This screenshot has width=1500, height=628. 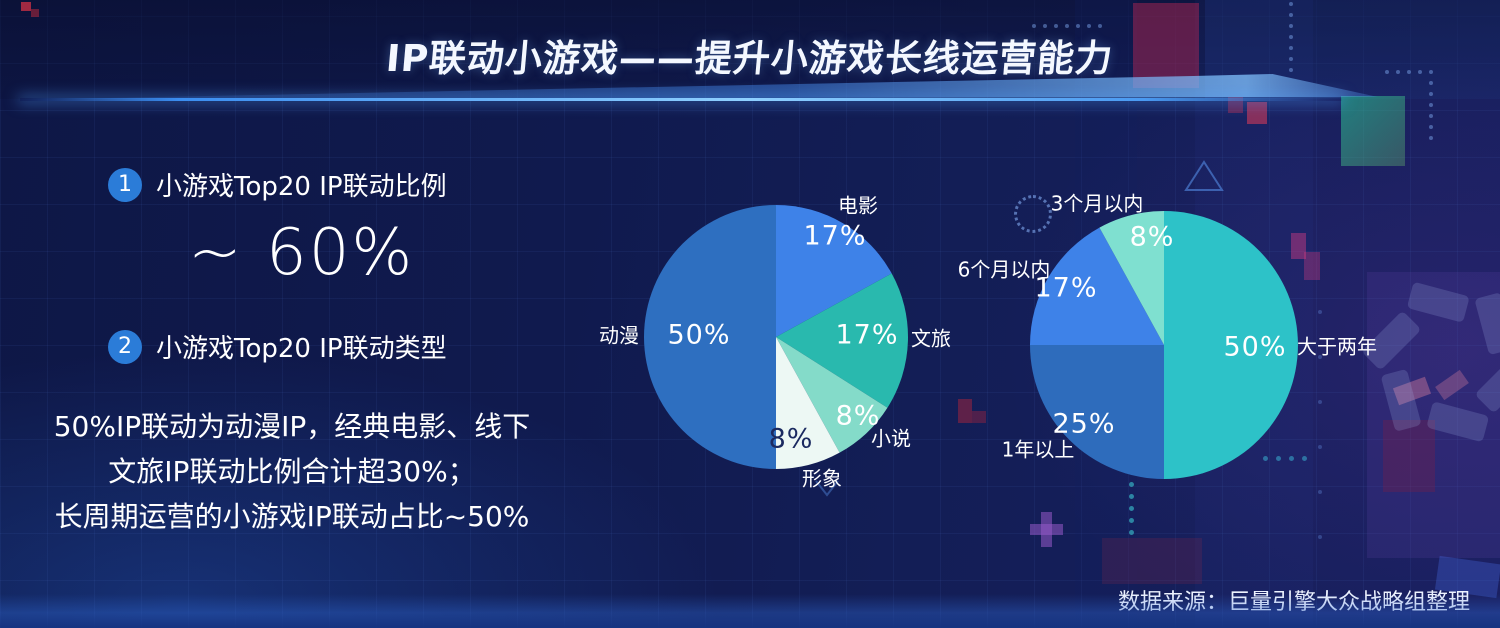 I want to click on pie-slice-label: 形象, so click(x=822, y=478).